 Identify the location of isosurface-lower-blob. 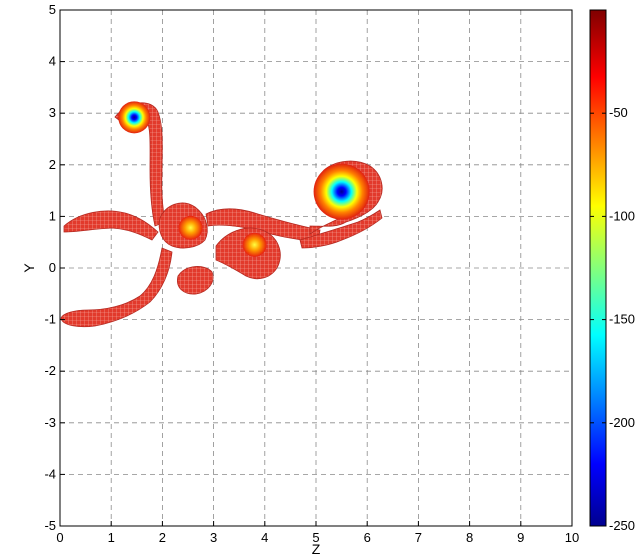
(195, 280).